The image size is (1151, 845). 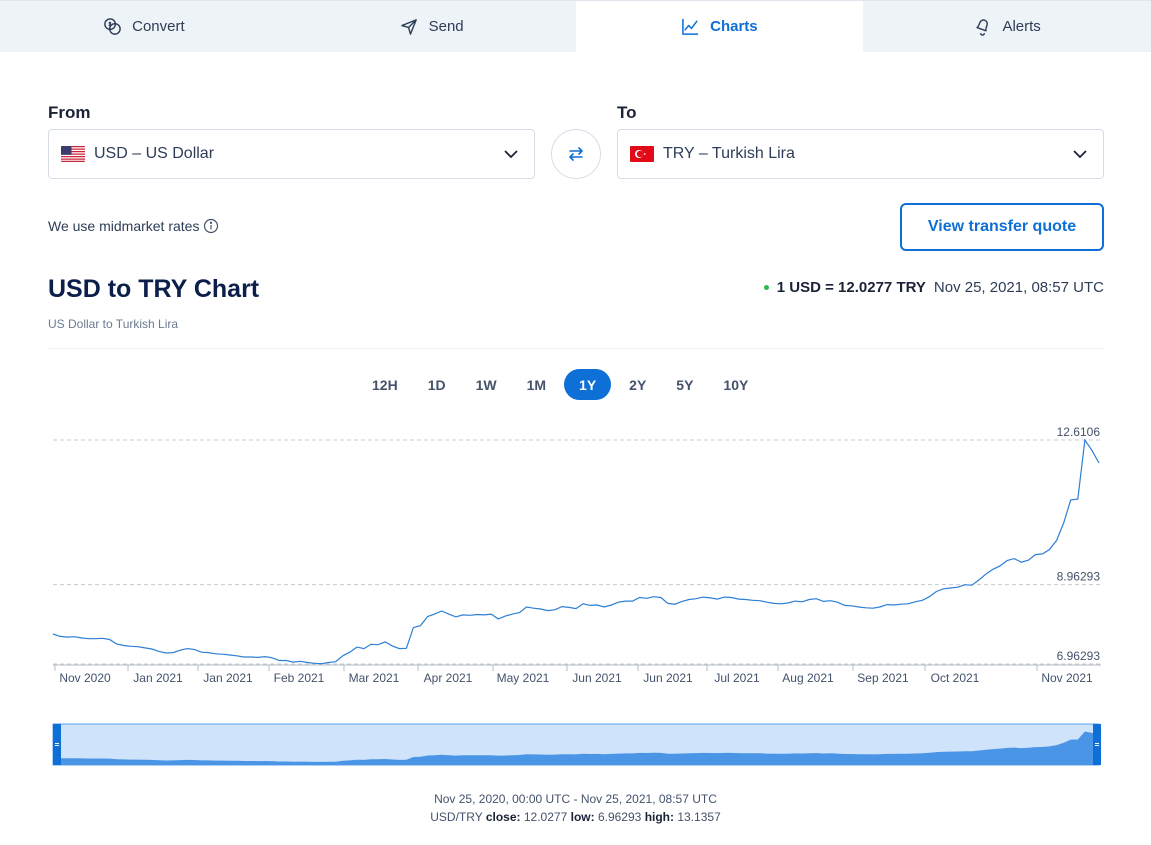 What do you see at coordinates (523, 678) in the screenshot?
I see `x-tick-label: May 2021` at bounding box center [523, 678].